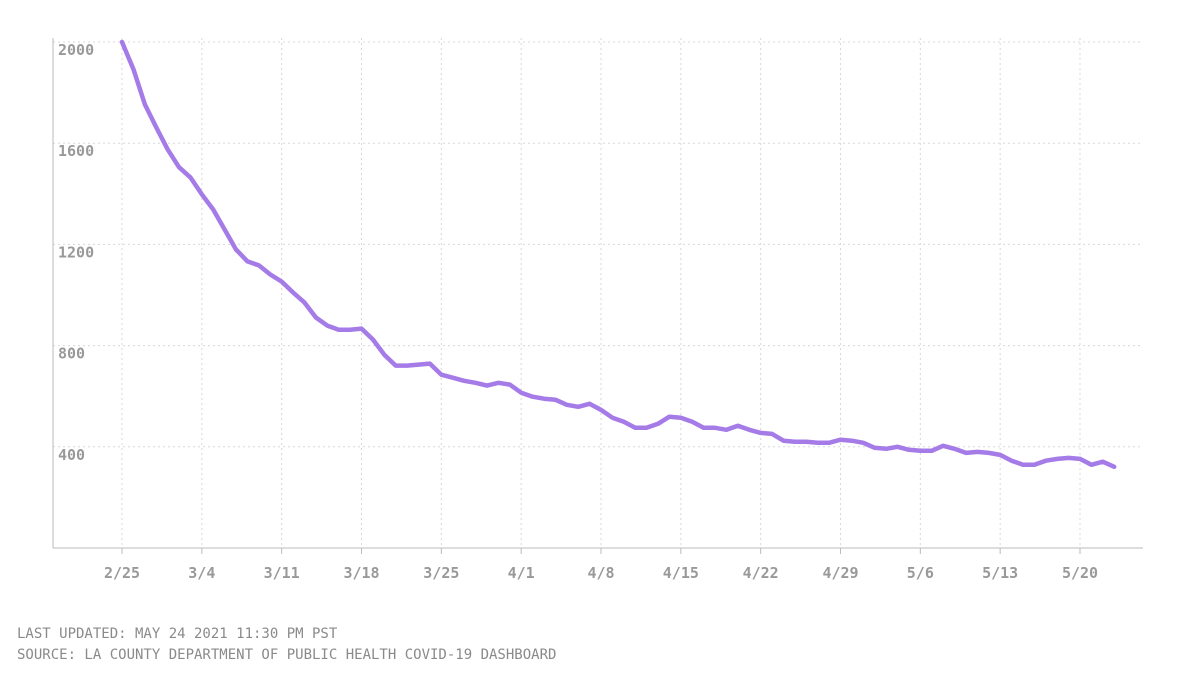 This screenshot has height=675, width=1200. What do you see at coordinates (71, 455) in the screenshot?
I see `y-tick-label: 400` at bounding box center [71, 455].